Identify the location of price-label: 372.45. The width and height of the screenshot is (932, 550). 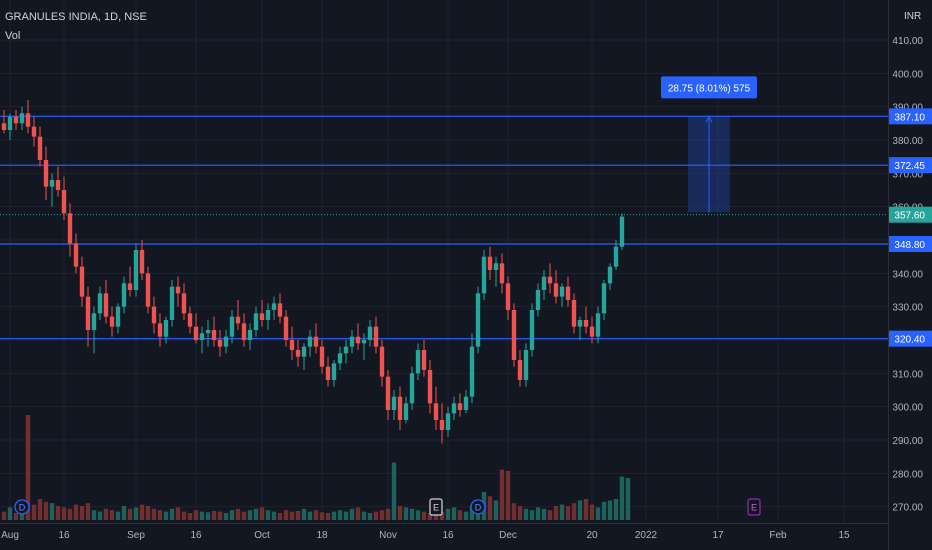
(909, 166).